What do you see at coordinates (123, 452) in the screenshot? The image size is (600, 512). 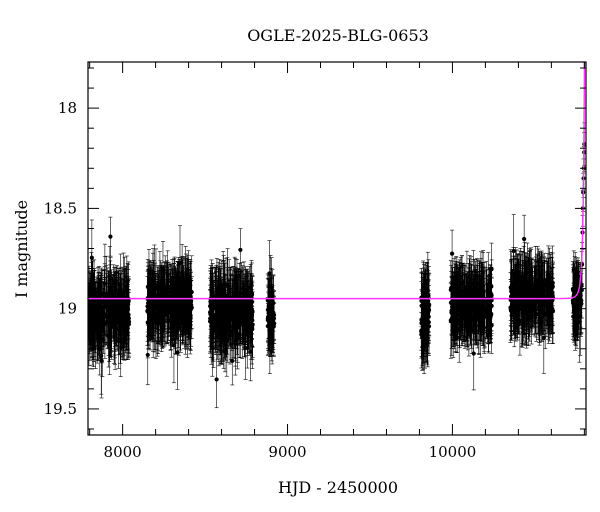 I see `x-tick-label: 8000` at bounding box center [123, 452].